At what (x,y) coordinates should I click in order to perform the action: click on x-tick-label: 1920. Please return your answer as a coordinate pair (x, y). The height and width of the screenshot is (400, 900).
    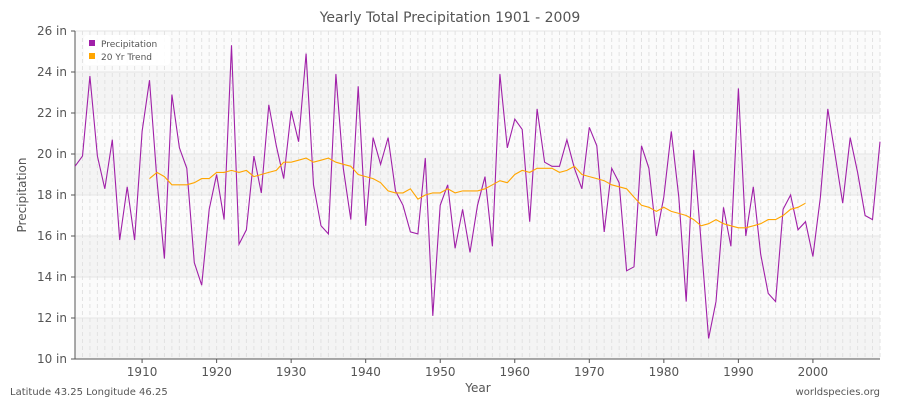
    Looking at the image, I should click on (216, 372).